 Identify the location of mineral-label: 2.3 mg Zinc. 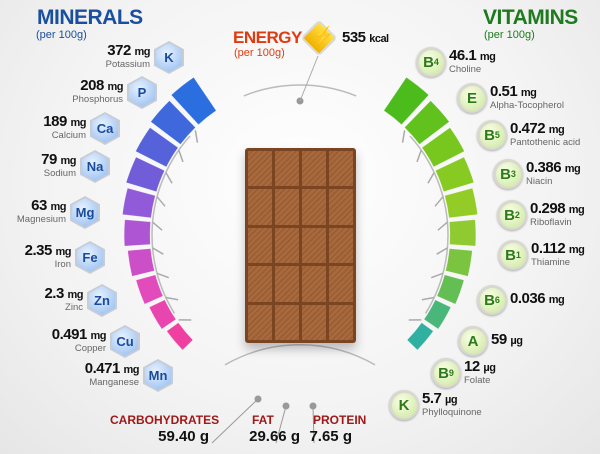
(63, 299).